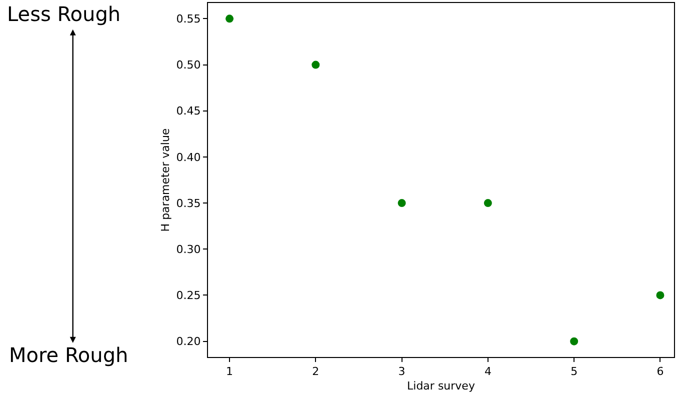  I want to click on x-tick-label: 4, so click(488, 371).